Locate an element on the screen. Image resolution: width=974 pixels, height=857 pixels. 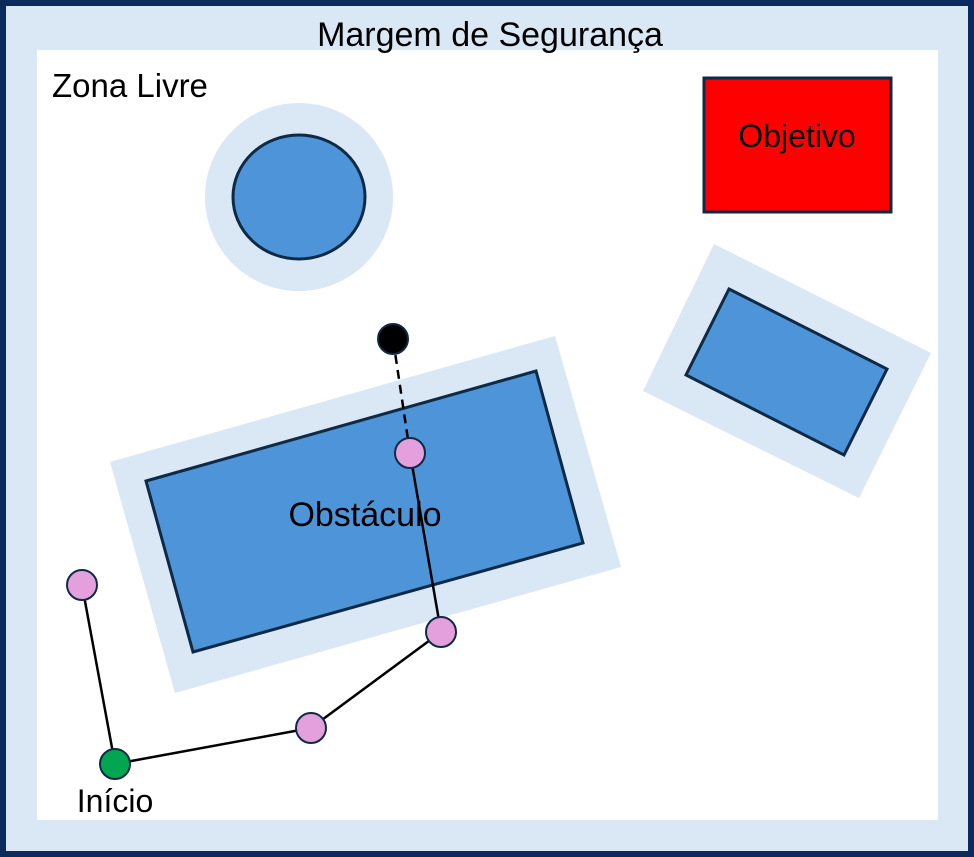
safety-margin-label: Margem de Segurança is located at coordinates (490, 35).